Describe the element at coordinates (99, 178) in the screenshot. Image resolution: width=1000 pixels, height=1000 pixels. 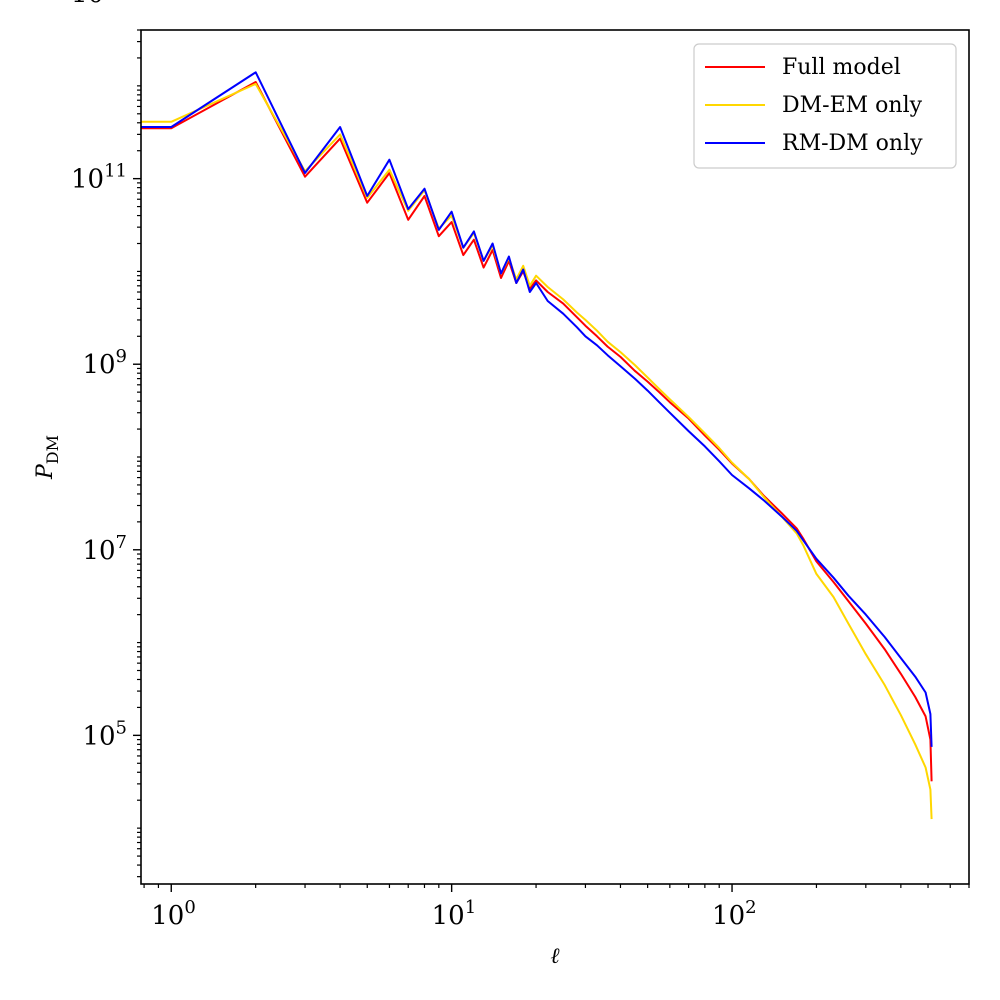
I see `y-tick-label: 1011` at that location.